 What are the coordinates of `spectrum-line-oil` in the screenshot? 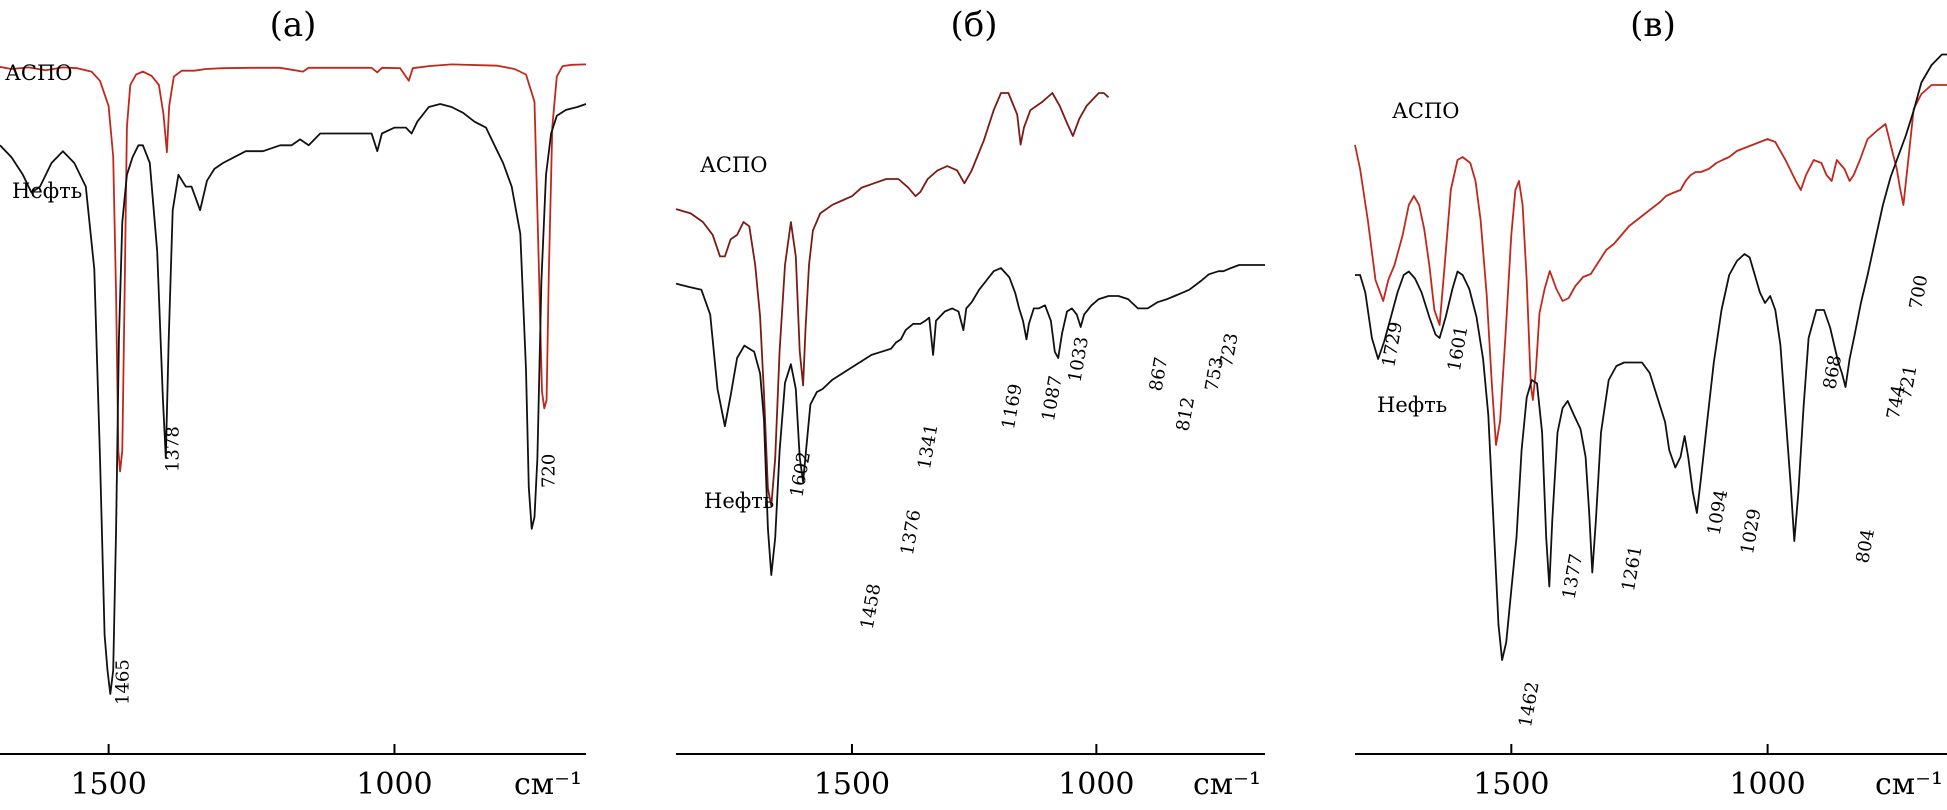 It's located at (970, 420).